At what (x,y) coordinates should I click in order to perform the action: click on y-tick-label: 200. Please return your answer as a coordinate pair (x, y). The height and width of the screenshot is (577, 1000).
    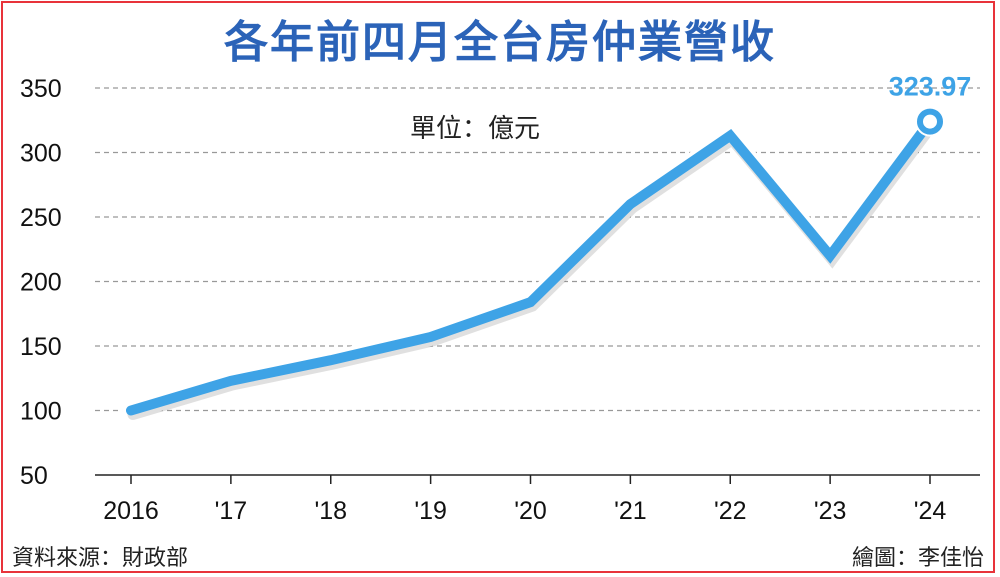
    Looking at the image, I should click on (41, 283).